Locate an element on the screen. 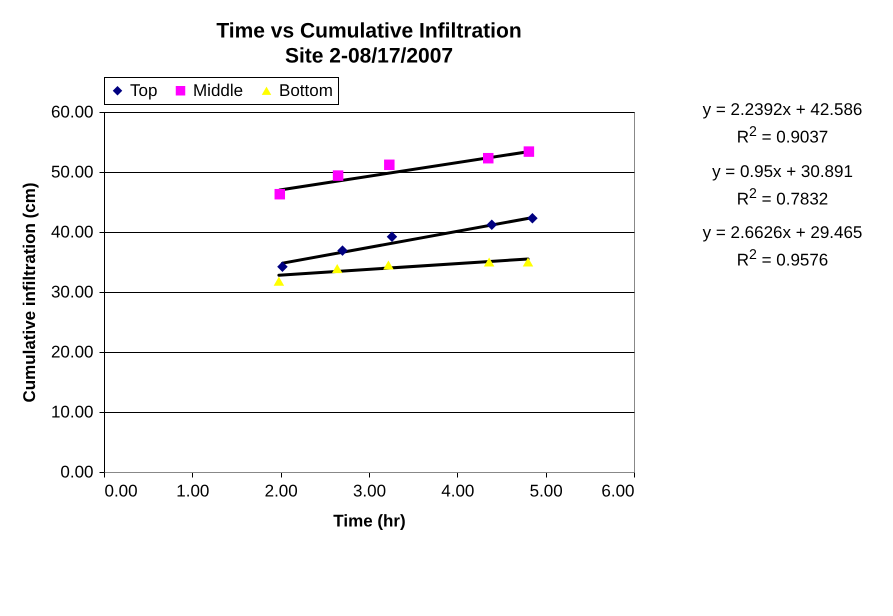 This screenshot has width=893, height=616. x-tick-label: 5.00 is located at coordinates (546, 491).